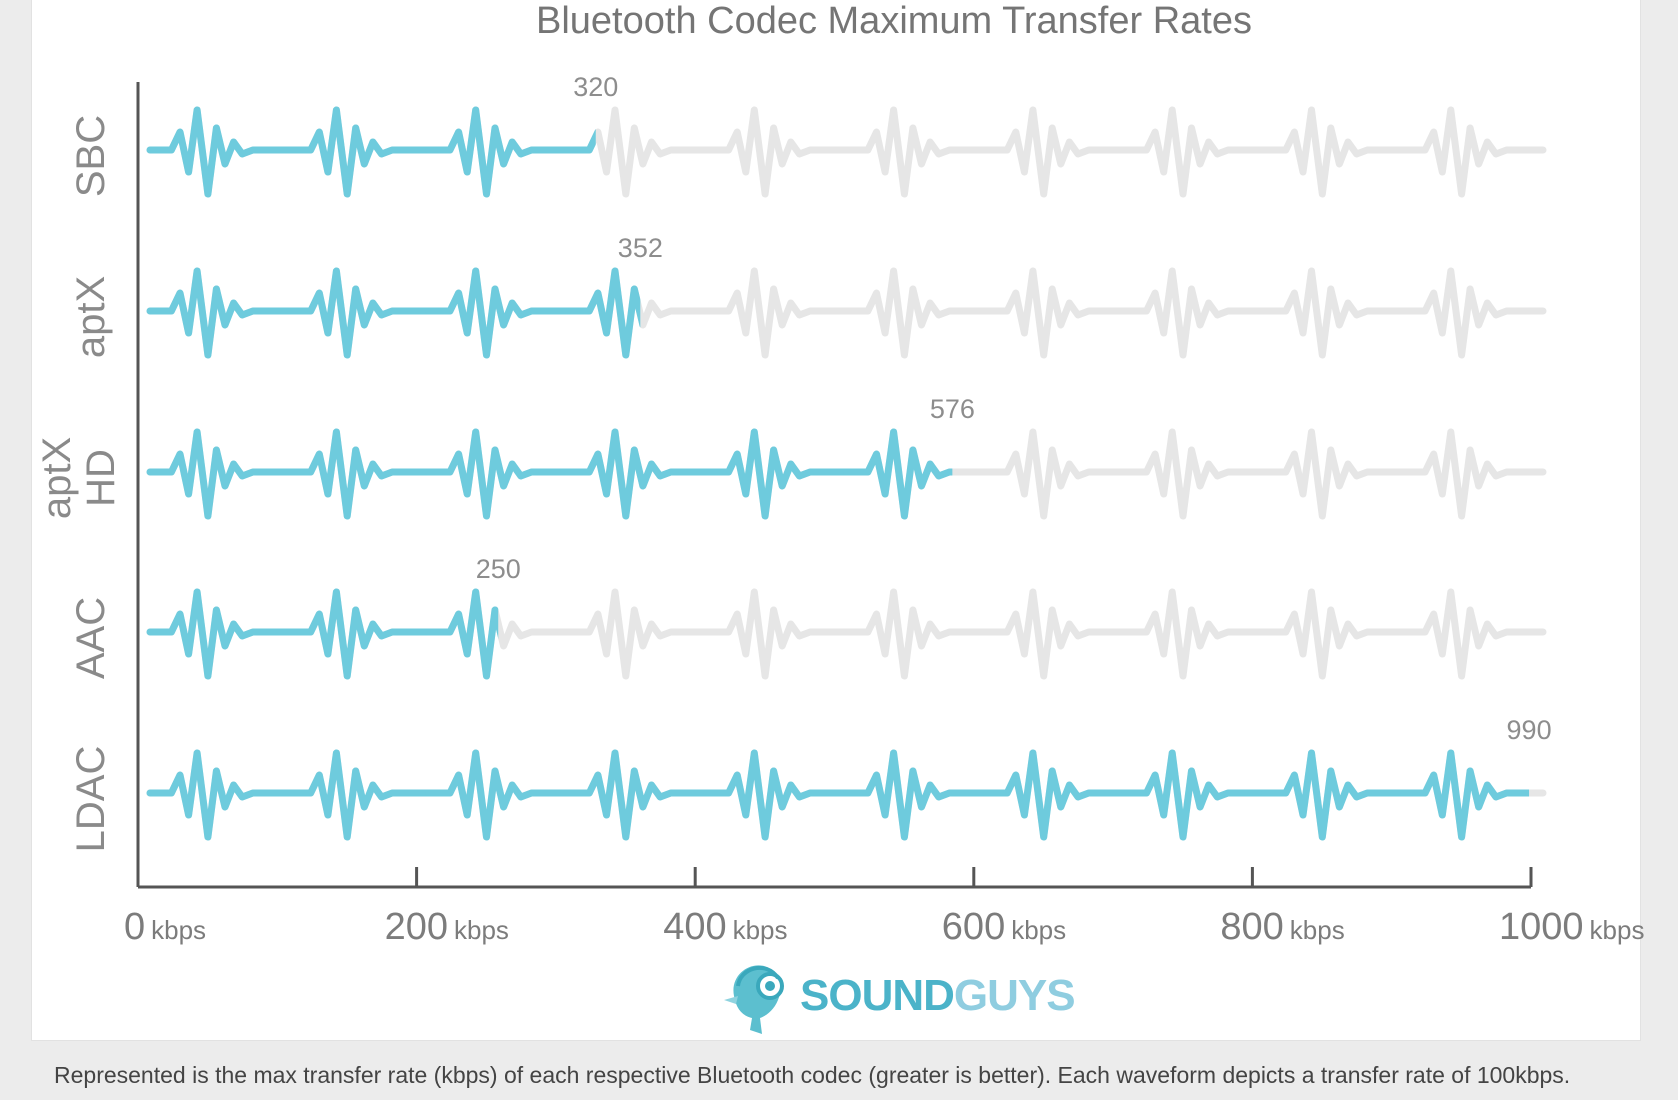  I want to click on category-label: aptX, so click(91, 317).